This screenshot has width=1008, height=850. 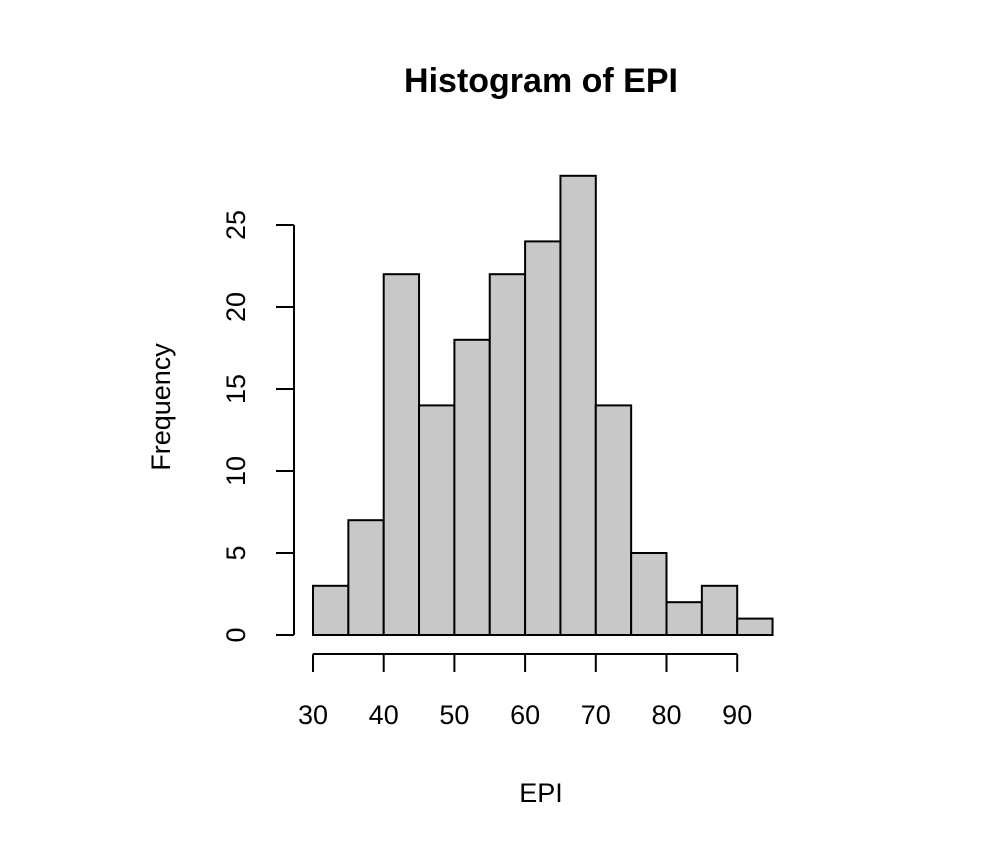 I want to click on y-tick-label: 10, so click(x=236, y=471).